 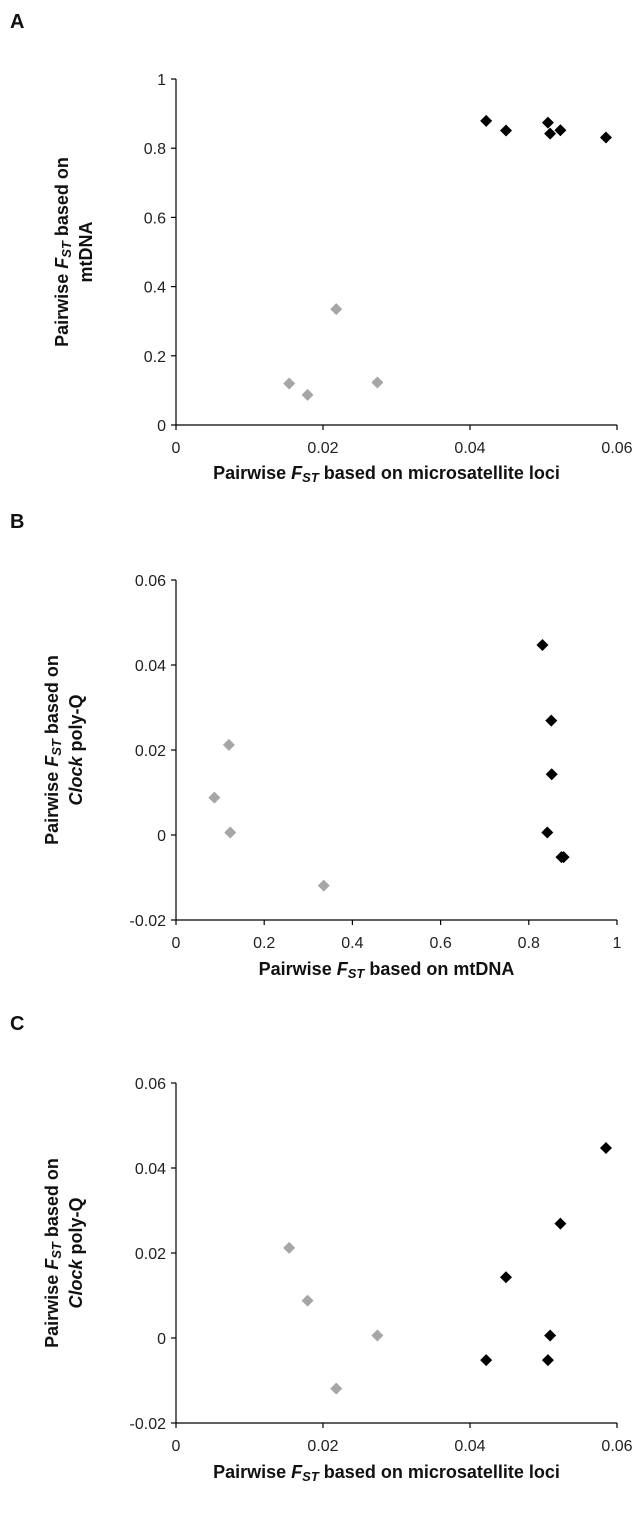 What do you see at coordinates (17, 22) in the screenshot?
I see `panel-letter: A` at bounding box center [17, 22].